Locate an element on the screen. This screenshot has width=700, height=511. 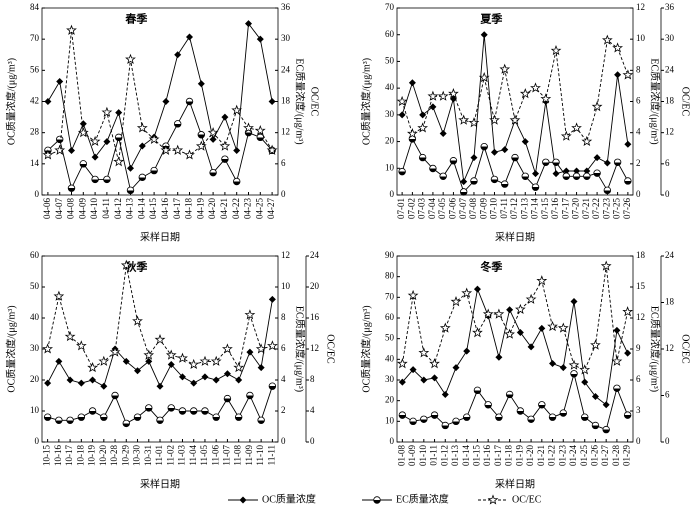
x-tick-label: 01-19 is located at coordinates (519, 455).